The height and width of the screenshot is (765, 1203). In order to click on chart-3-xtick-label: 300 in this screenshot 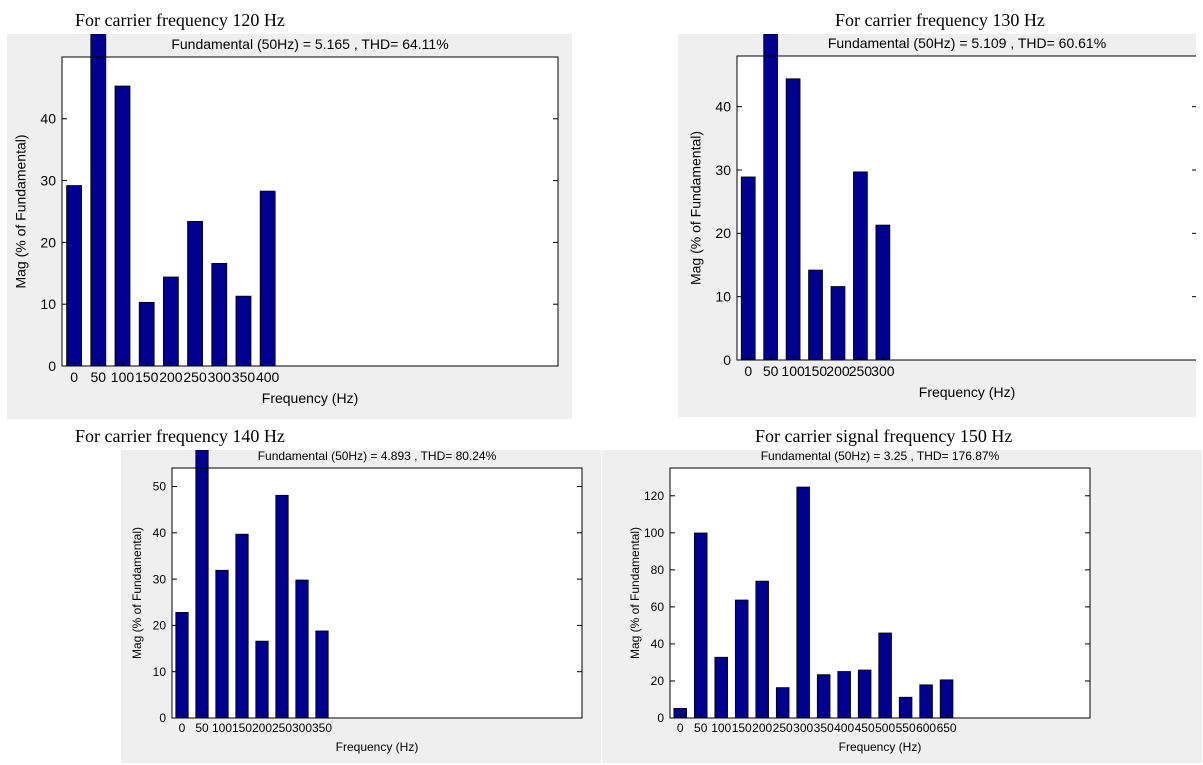, I will do `click(302, 728)`.